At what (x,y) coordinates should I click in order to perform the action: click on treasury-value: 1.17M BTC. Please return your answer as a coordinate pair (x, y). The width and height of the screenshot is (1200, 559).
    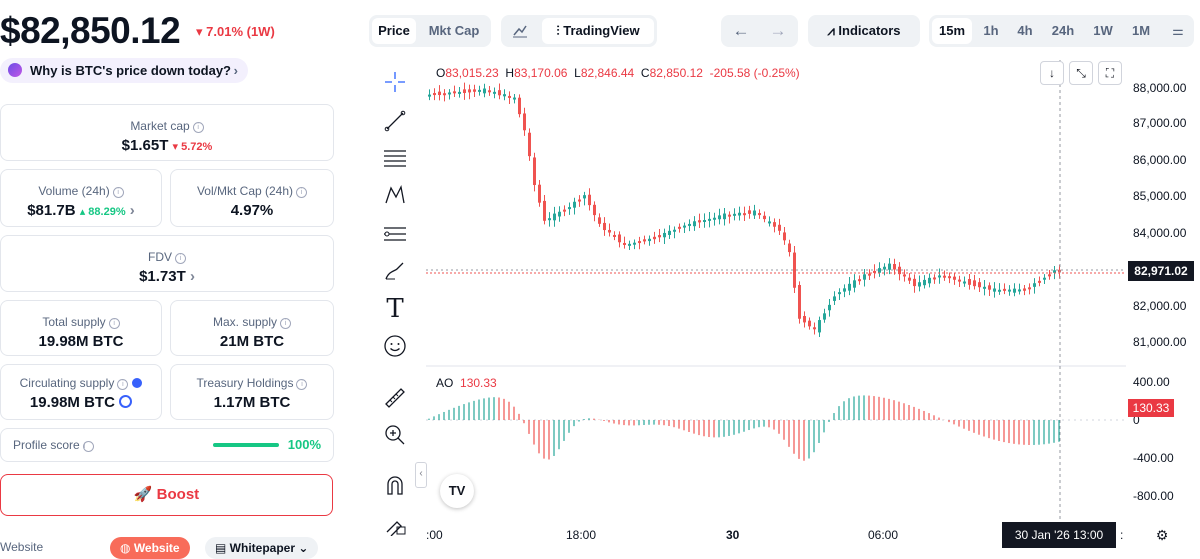
    Looking at the image, I should click on (252, 402).